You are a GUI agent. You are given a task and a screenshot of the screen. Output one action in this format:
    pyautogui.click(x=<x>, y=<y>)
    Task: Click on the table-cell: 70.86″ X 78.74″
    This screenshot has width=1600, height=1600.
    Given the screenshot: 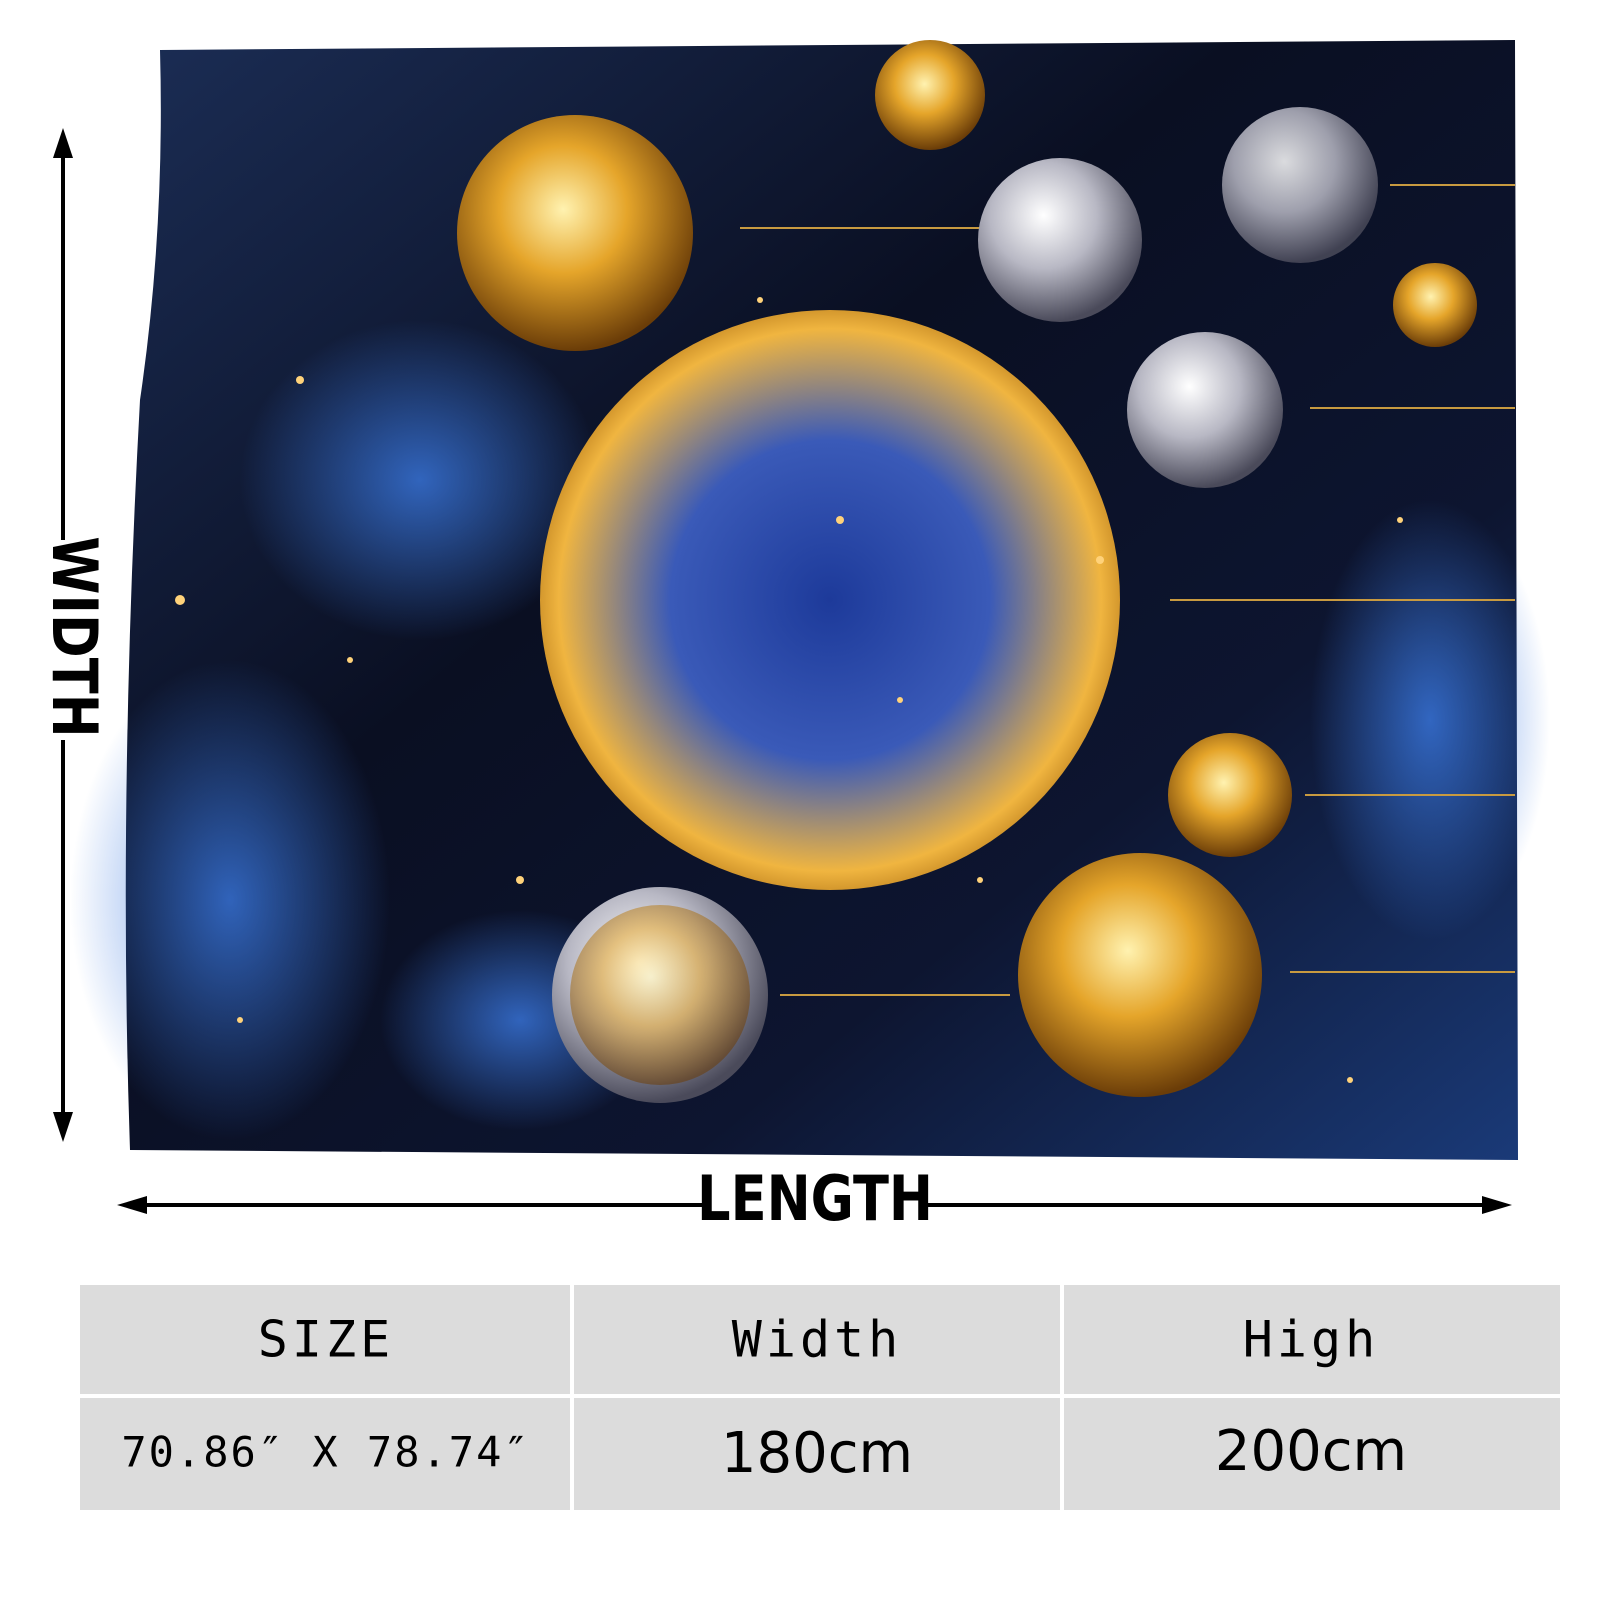 What is the action you would take?
    pyautogui.click(x=325, y=1452)
    